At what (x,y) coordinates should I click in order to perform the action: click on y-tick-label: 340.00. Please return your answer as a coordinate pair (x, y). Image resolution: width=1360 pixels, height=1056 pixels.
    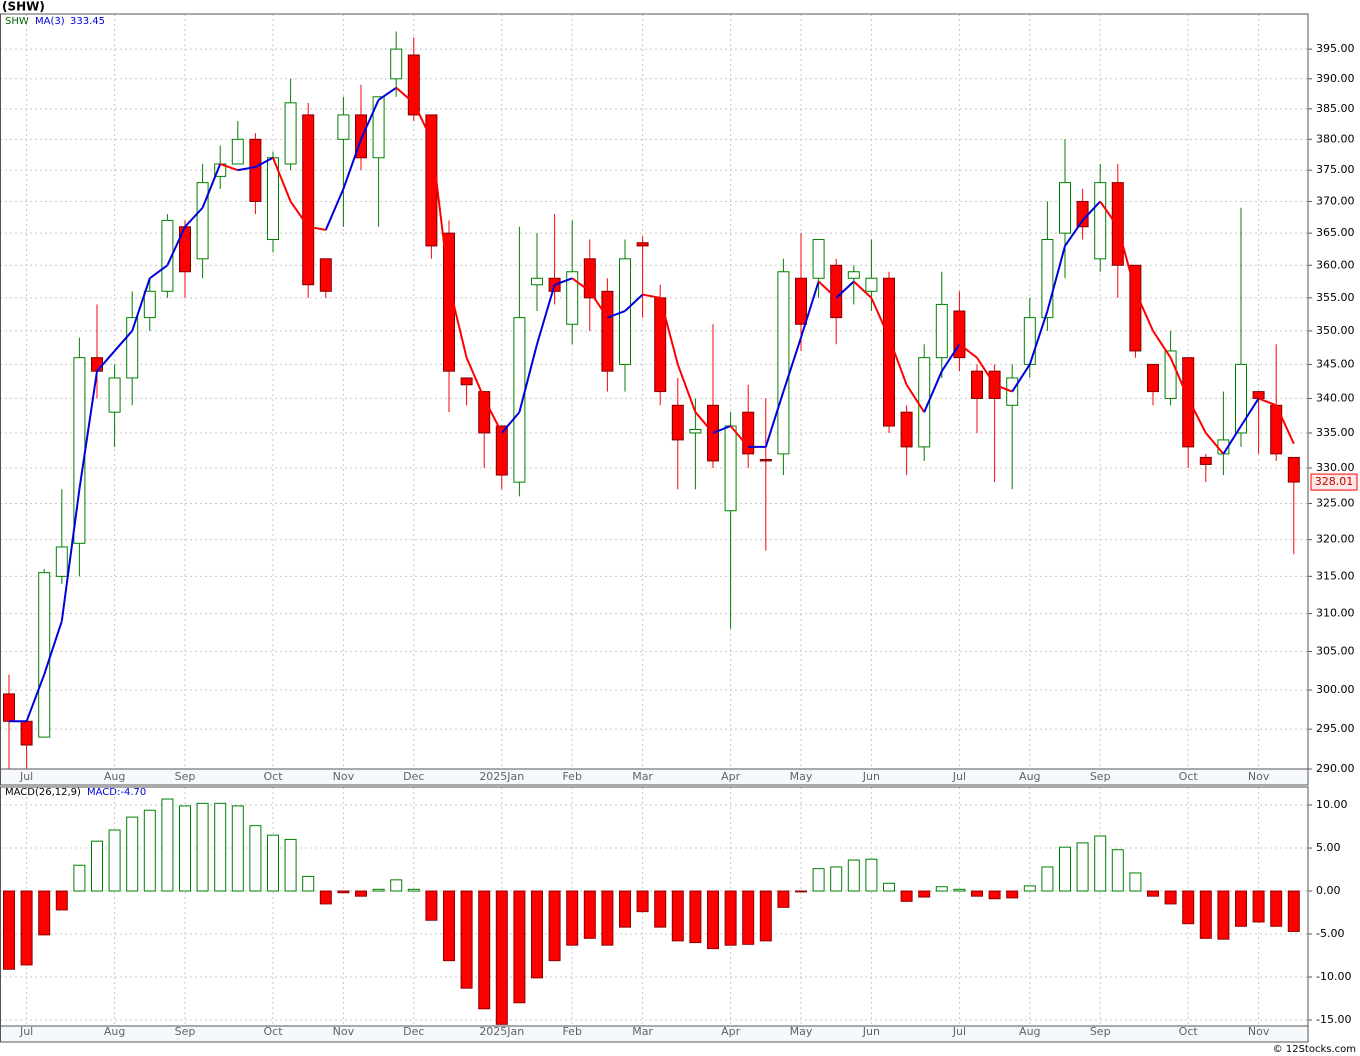
    Looking at the image, I should click on (1335, 397).